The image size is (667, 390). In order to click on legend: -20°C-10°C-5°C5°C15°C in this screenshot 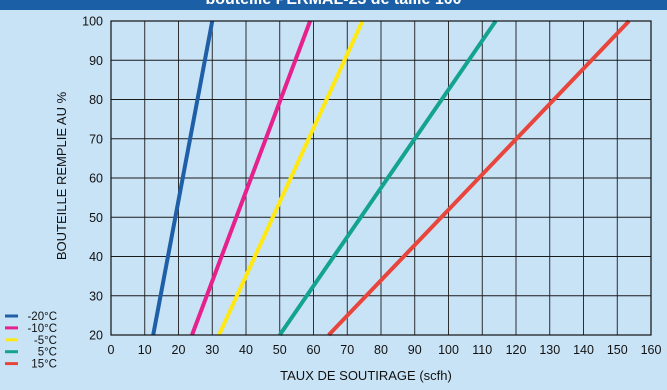, I will do `click(31, 341)`.